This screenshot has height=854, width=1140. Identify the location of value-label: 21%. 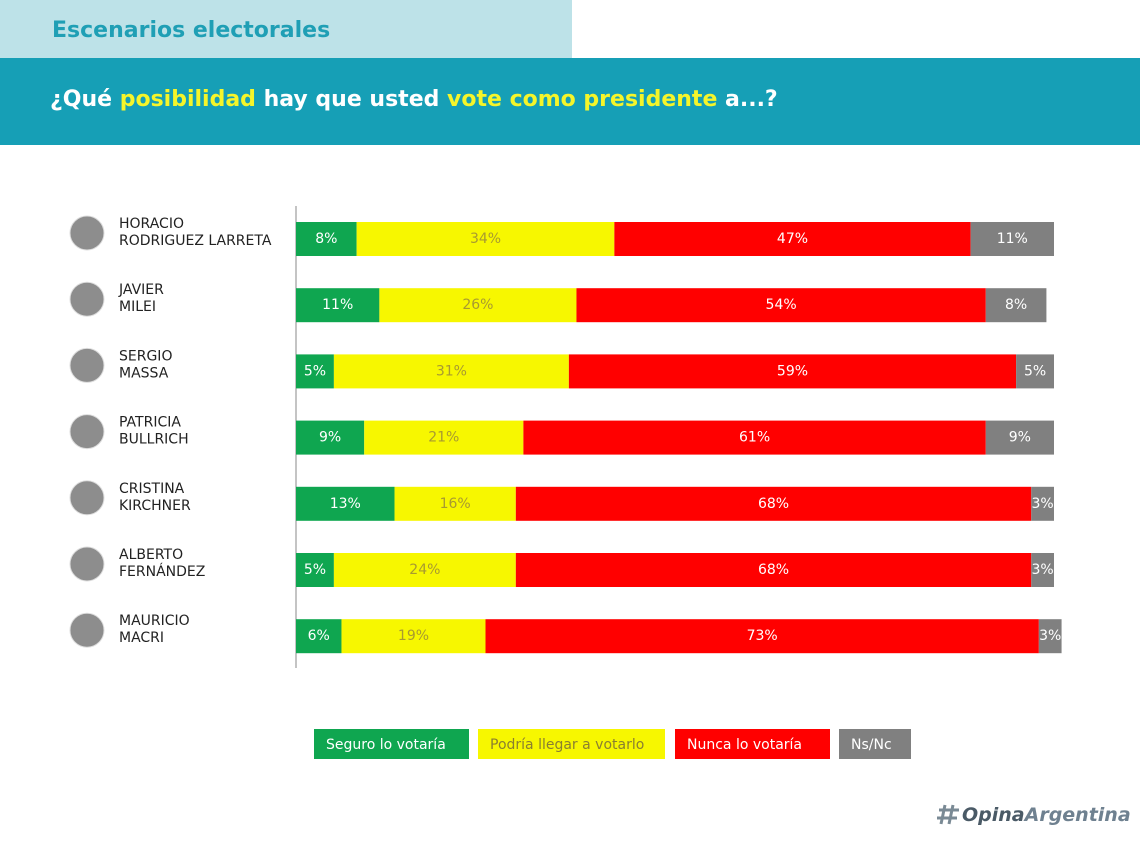
(443, 438).